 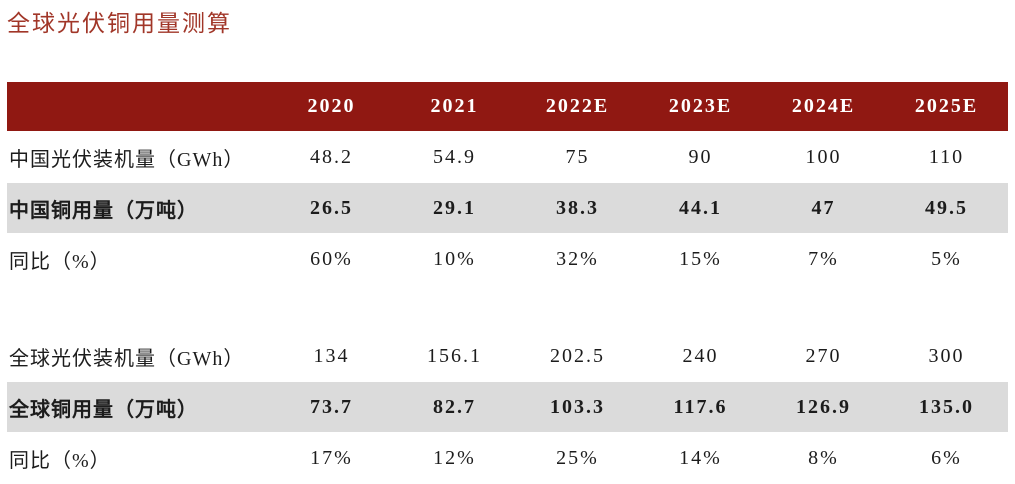 What do you see at coordinates (507, 259) in the screenshot?
I see `table-row: 同比（%） 60% 10% 32% 15% 7% 5%` at bounding box center [507, 259].